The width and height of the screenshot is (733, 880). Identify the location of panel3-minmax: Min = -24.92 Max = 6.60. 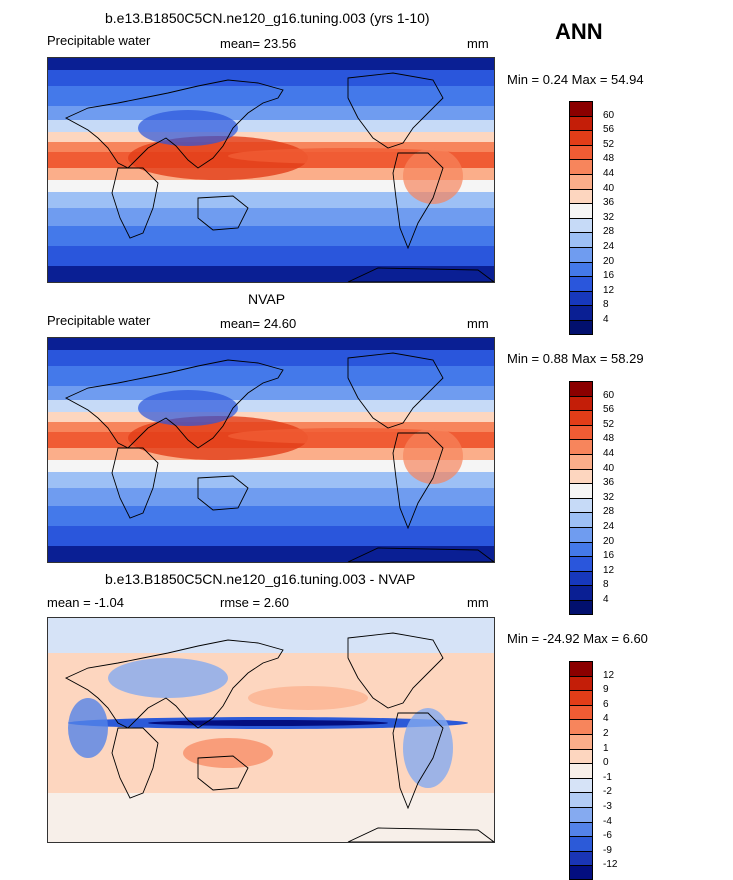
(577, 638).